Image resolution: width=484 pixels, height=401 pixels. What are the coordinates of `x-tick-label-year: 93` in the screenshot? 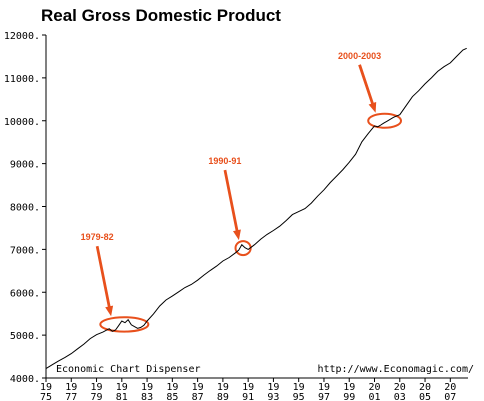 It's located at (273, 396).